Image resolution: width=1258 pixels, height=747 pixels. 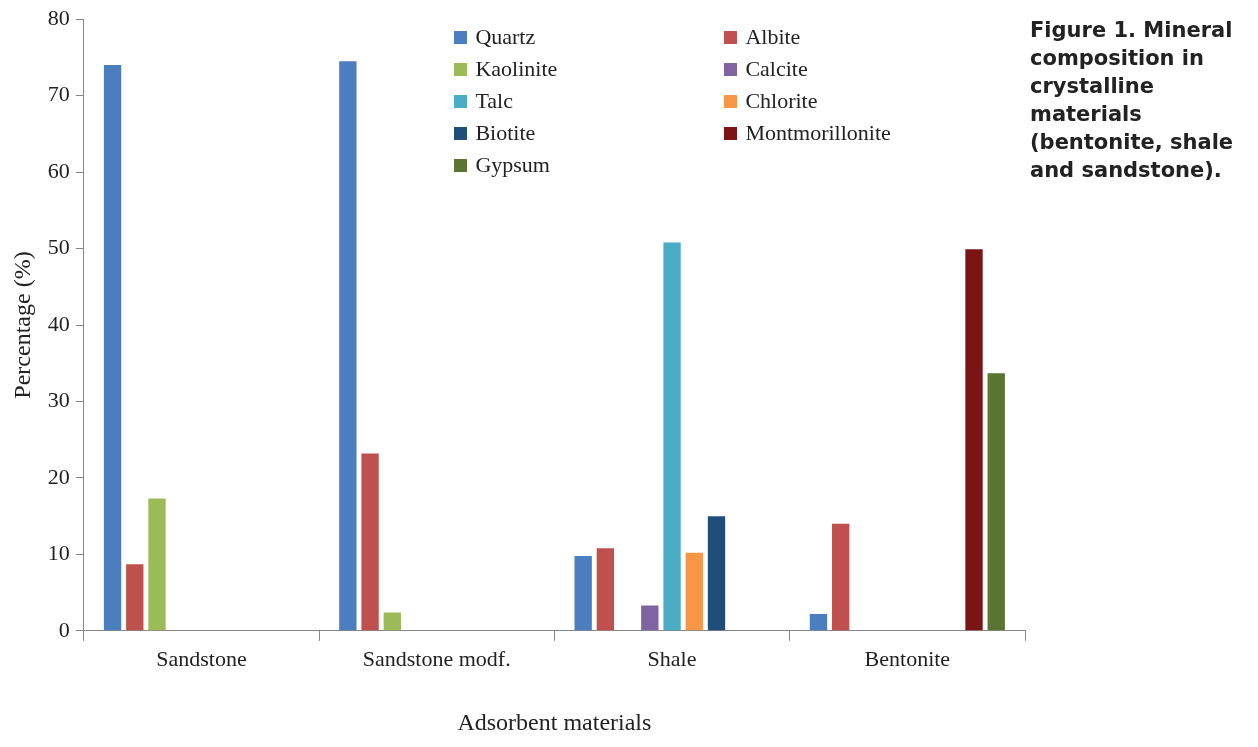 What do you see at coordinates (58, 400) in the screenshot?
I see `y-tick-label: 30` at bounding box center [58, 400].